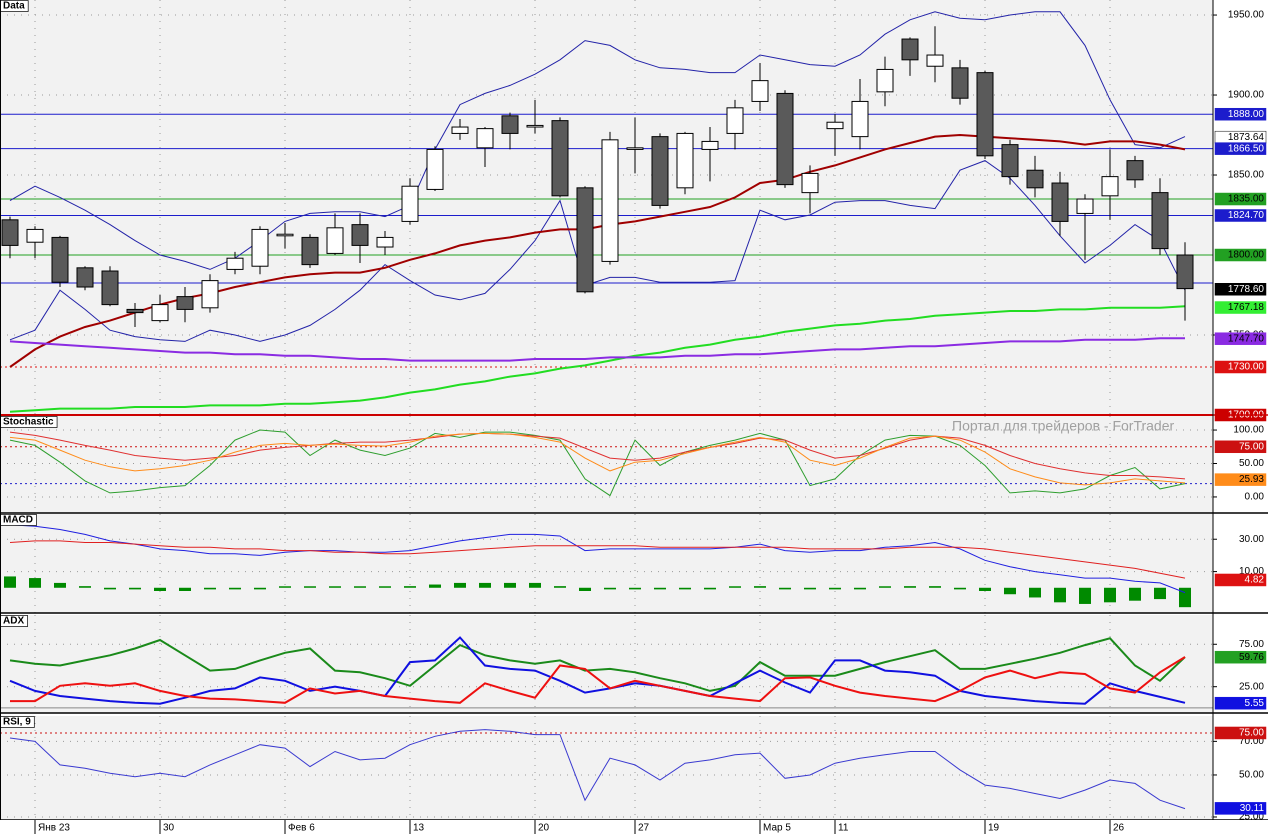 The width and height of the screenshot is (1268, 834). What do you see at coordinates (17, 722) in the screenshot?
I see `panel-title: RSI, 9` at bounding box center [17, 722].